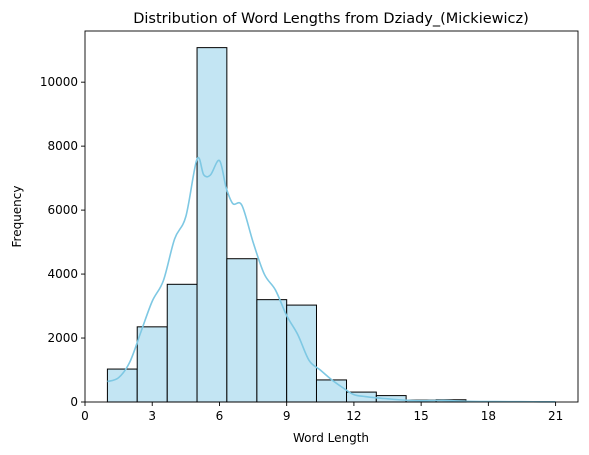  I want to click on y-axis-label: Frequency, so click(17, 217).